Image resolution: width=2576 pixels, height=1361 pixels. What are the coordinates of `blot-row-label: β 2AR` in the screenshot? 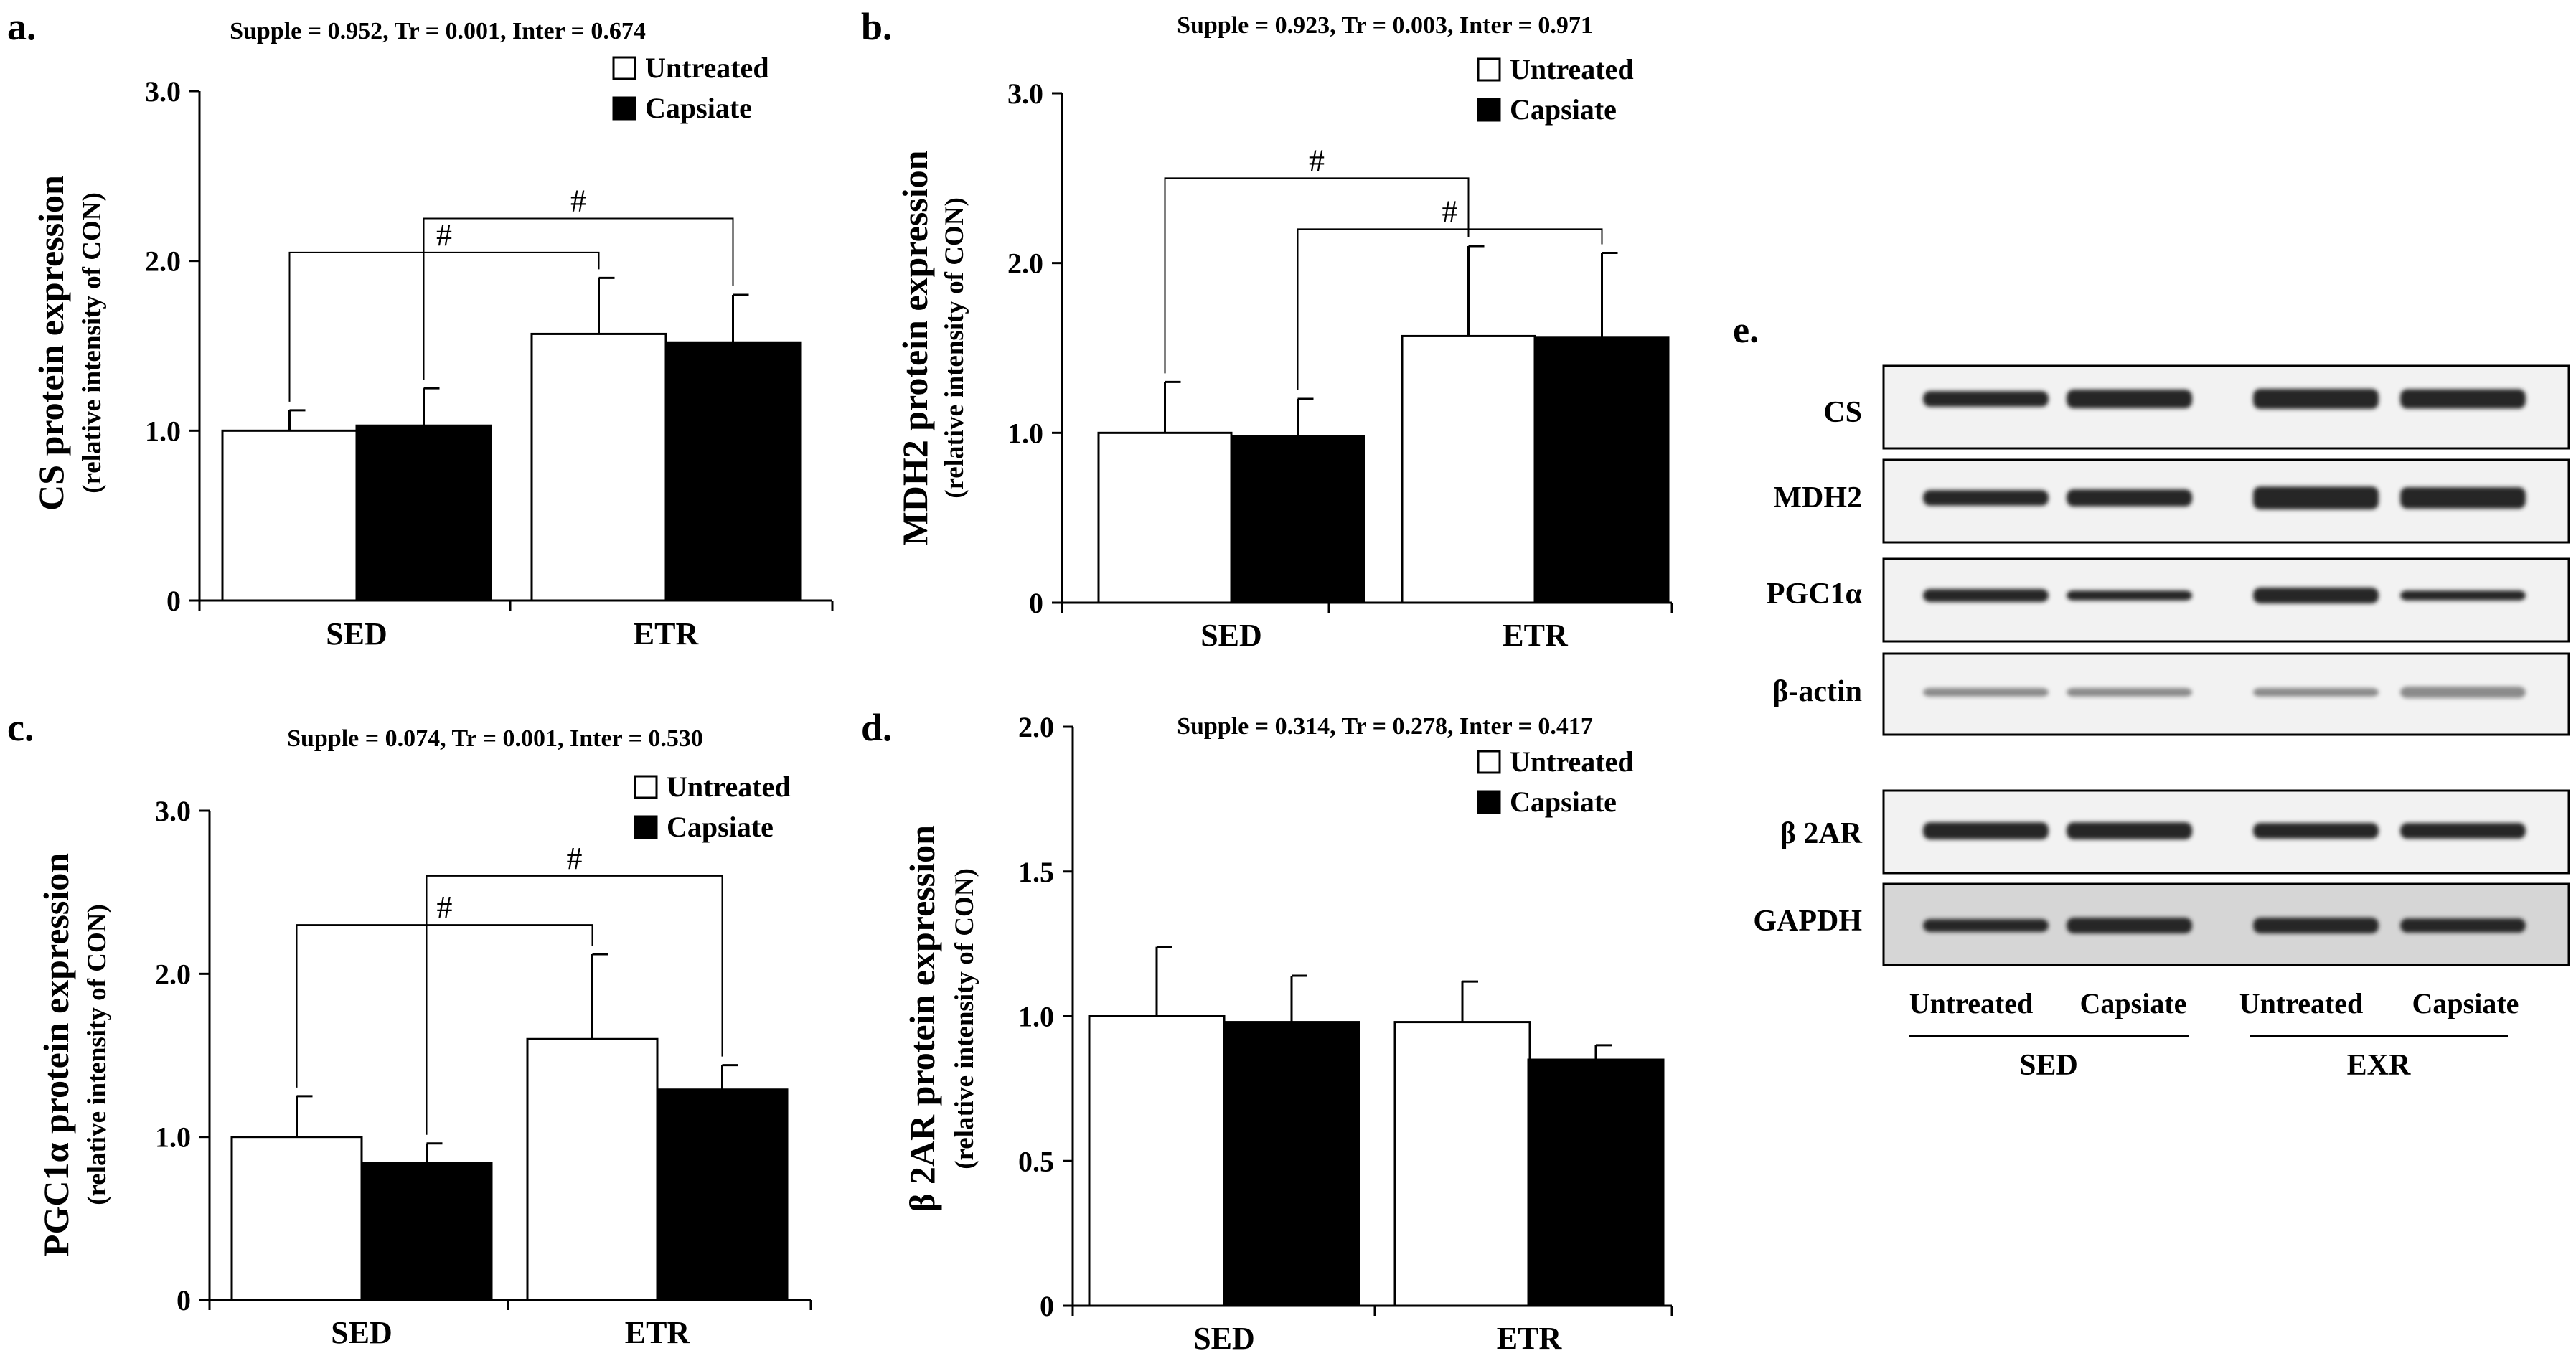 It's located at (1821, 834).